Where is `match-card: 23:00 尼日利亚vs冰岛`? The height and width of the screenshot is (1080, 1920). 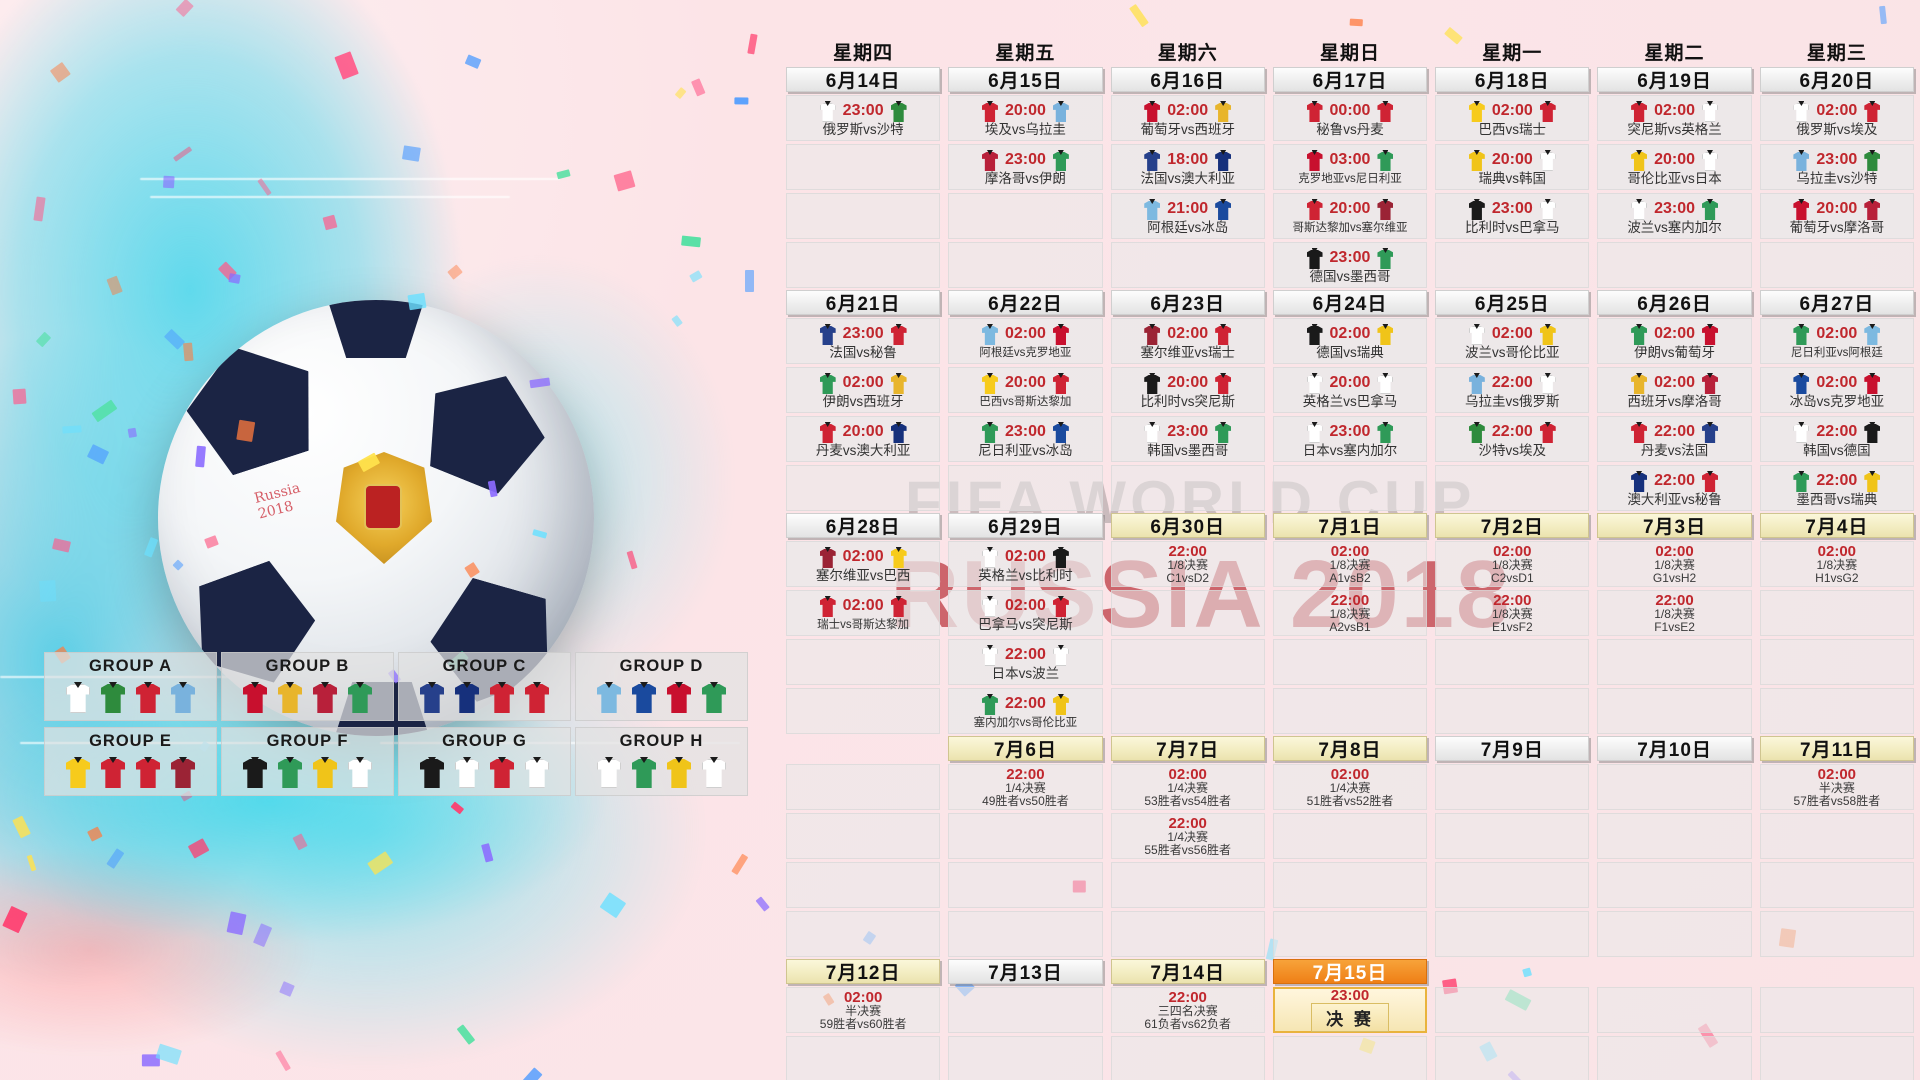
match-card: 23:00 尼日利亚vs冰岛 is located at coordinates (1025, 439).